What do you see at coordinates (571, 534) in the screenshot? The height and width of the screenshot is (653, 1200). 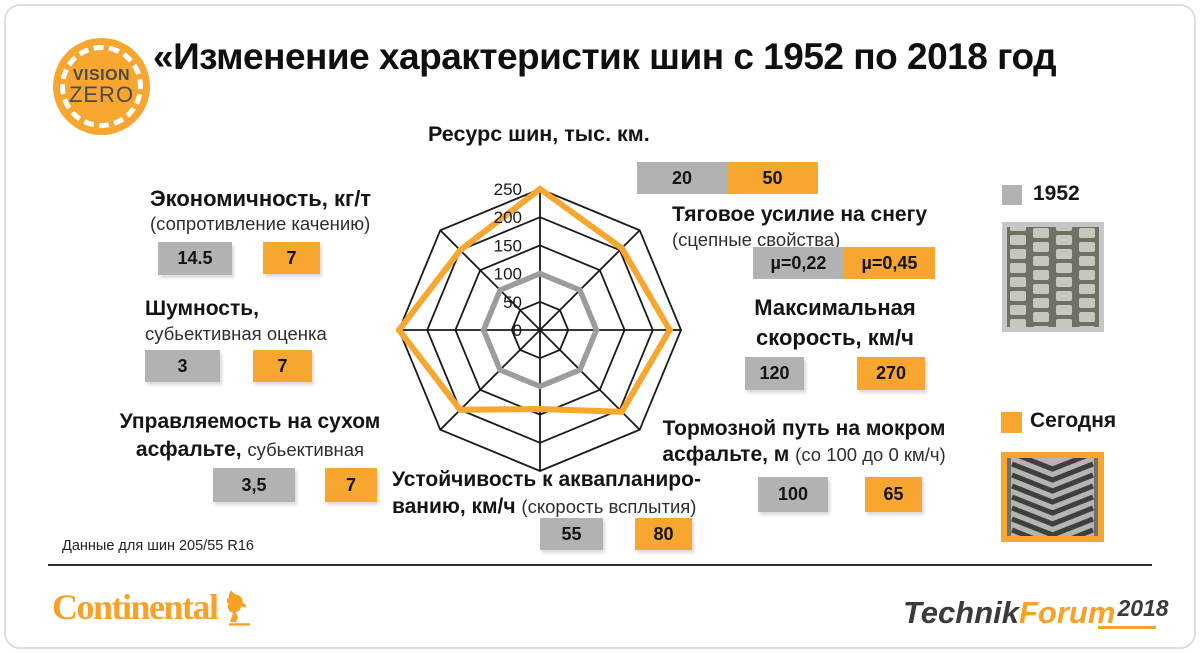 I see `value-box-1952-aquaplaning: 55` at bounding box center [571, 534].